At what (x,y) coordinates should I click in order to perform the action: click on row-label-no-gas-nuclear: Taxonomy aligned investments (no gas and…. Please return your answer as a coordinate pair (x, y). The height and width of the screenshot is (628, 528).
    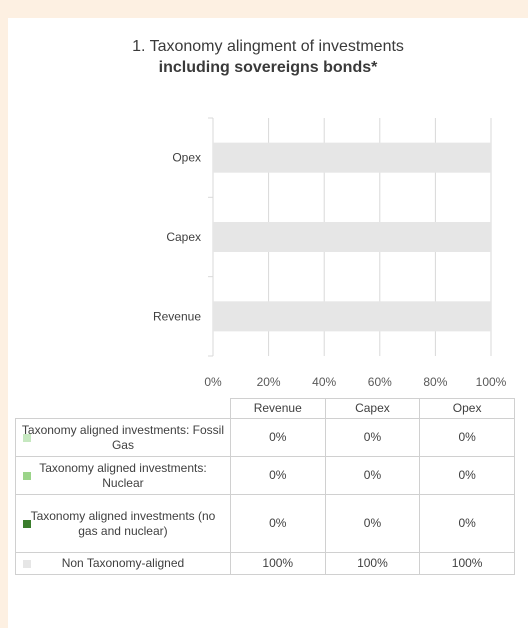
    Looking at the image, I should click on (123, 523).